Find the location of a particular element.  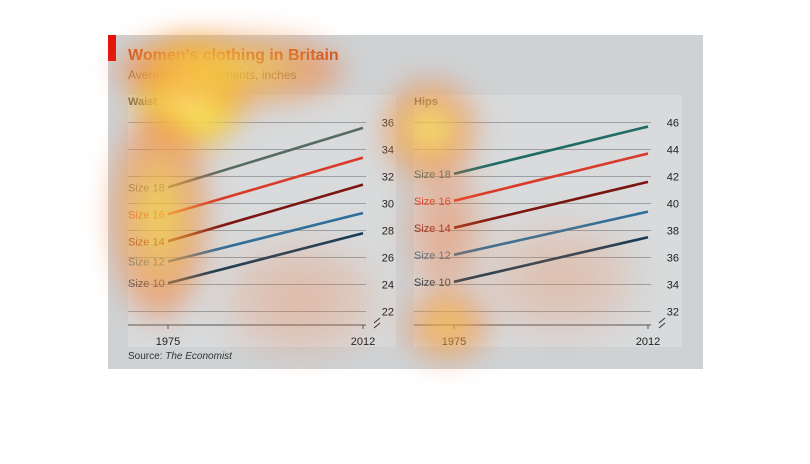

panel-title: Waist is located at coordinates (142, 102).